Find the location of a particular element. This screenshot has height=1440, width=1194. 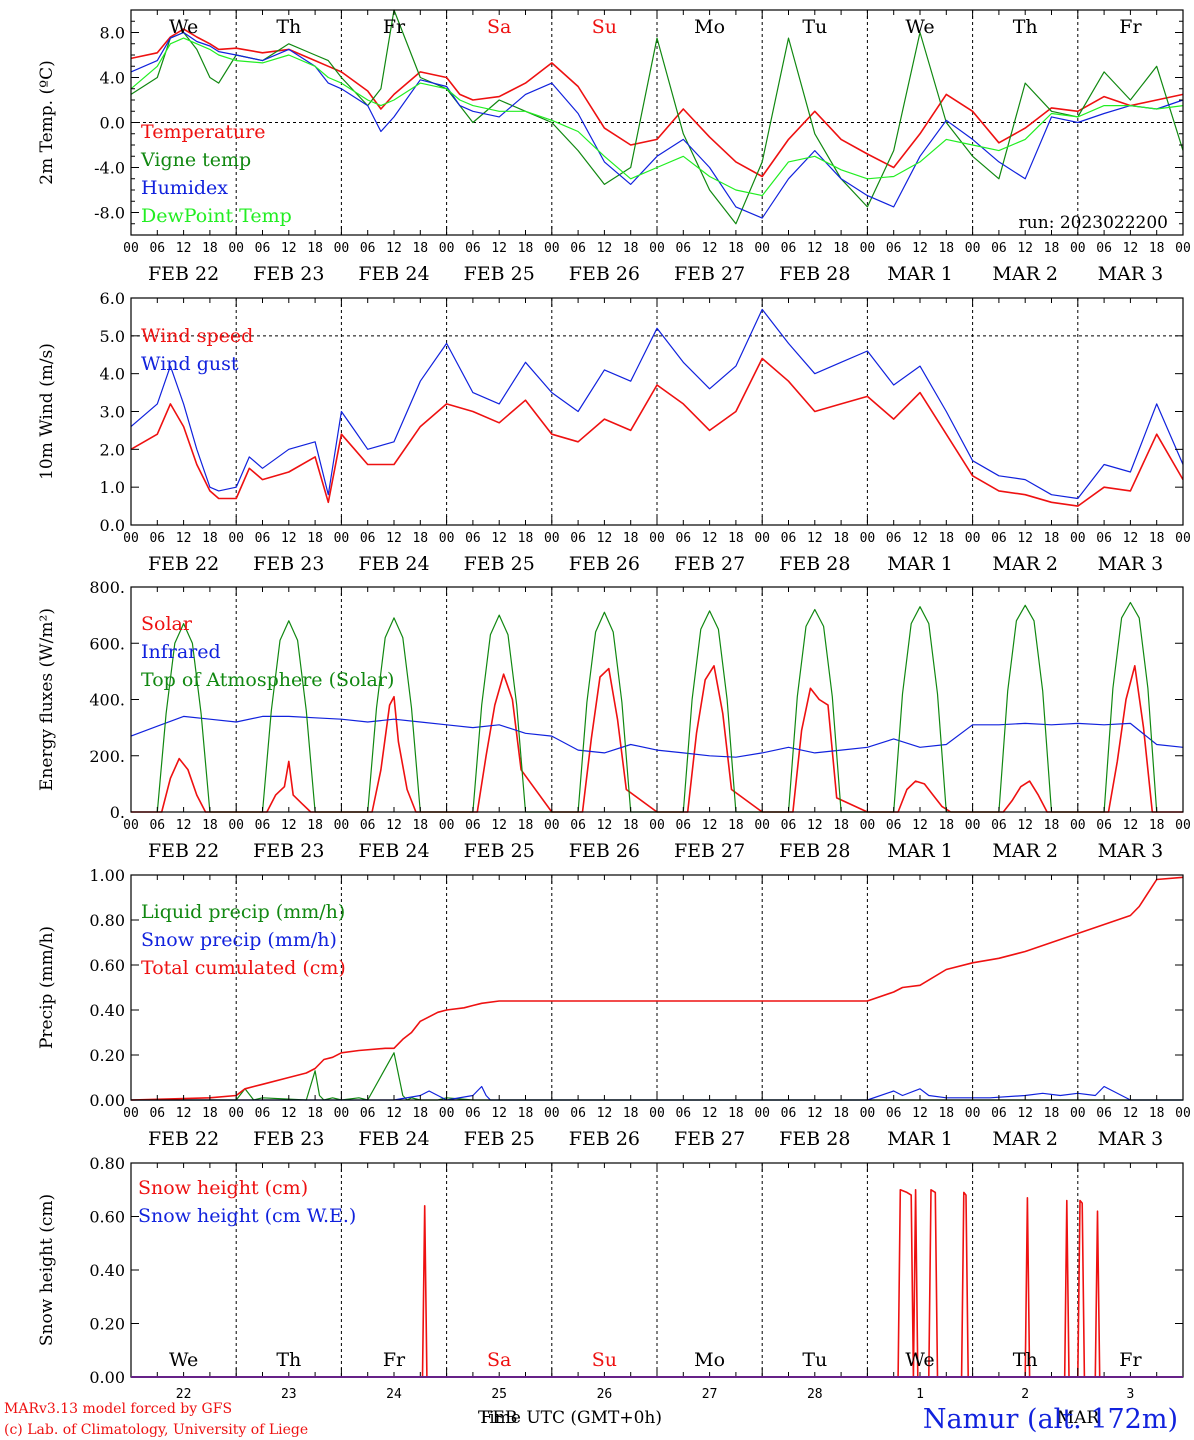

y-tick-label: 3.0 is located at coordinates (112, 412).